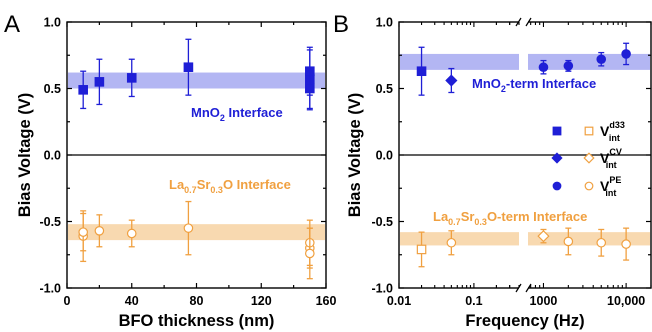 This screenshot has width=652, height=332. I want to click on panel-a-ytick-label: -1.0, so click(50, 289).